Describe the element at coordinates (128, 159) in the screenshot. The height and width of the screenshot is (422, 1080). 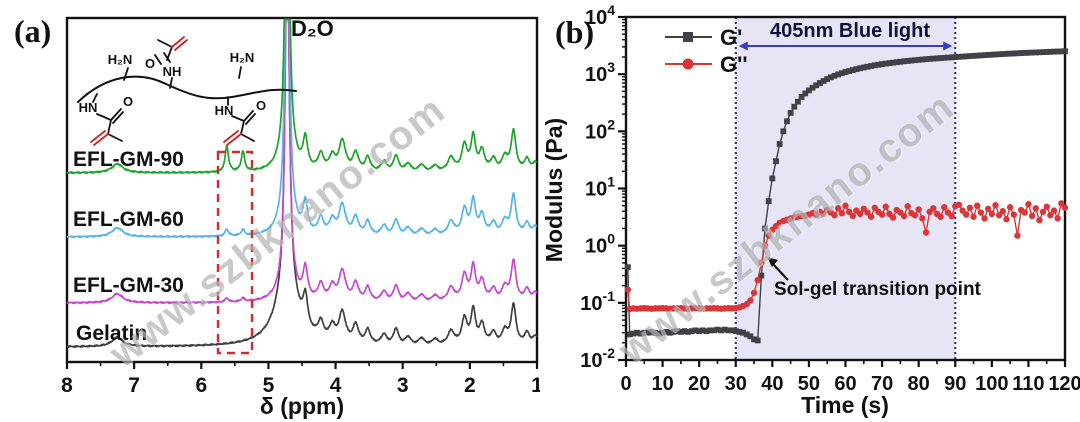
I see `trace-label-efl-gm-90: EFL-GM-90` at that location.